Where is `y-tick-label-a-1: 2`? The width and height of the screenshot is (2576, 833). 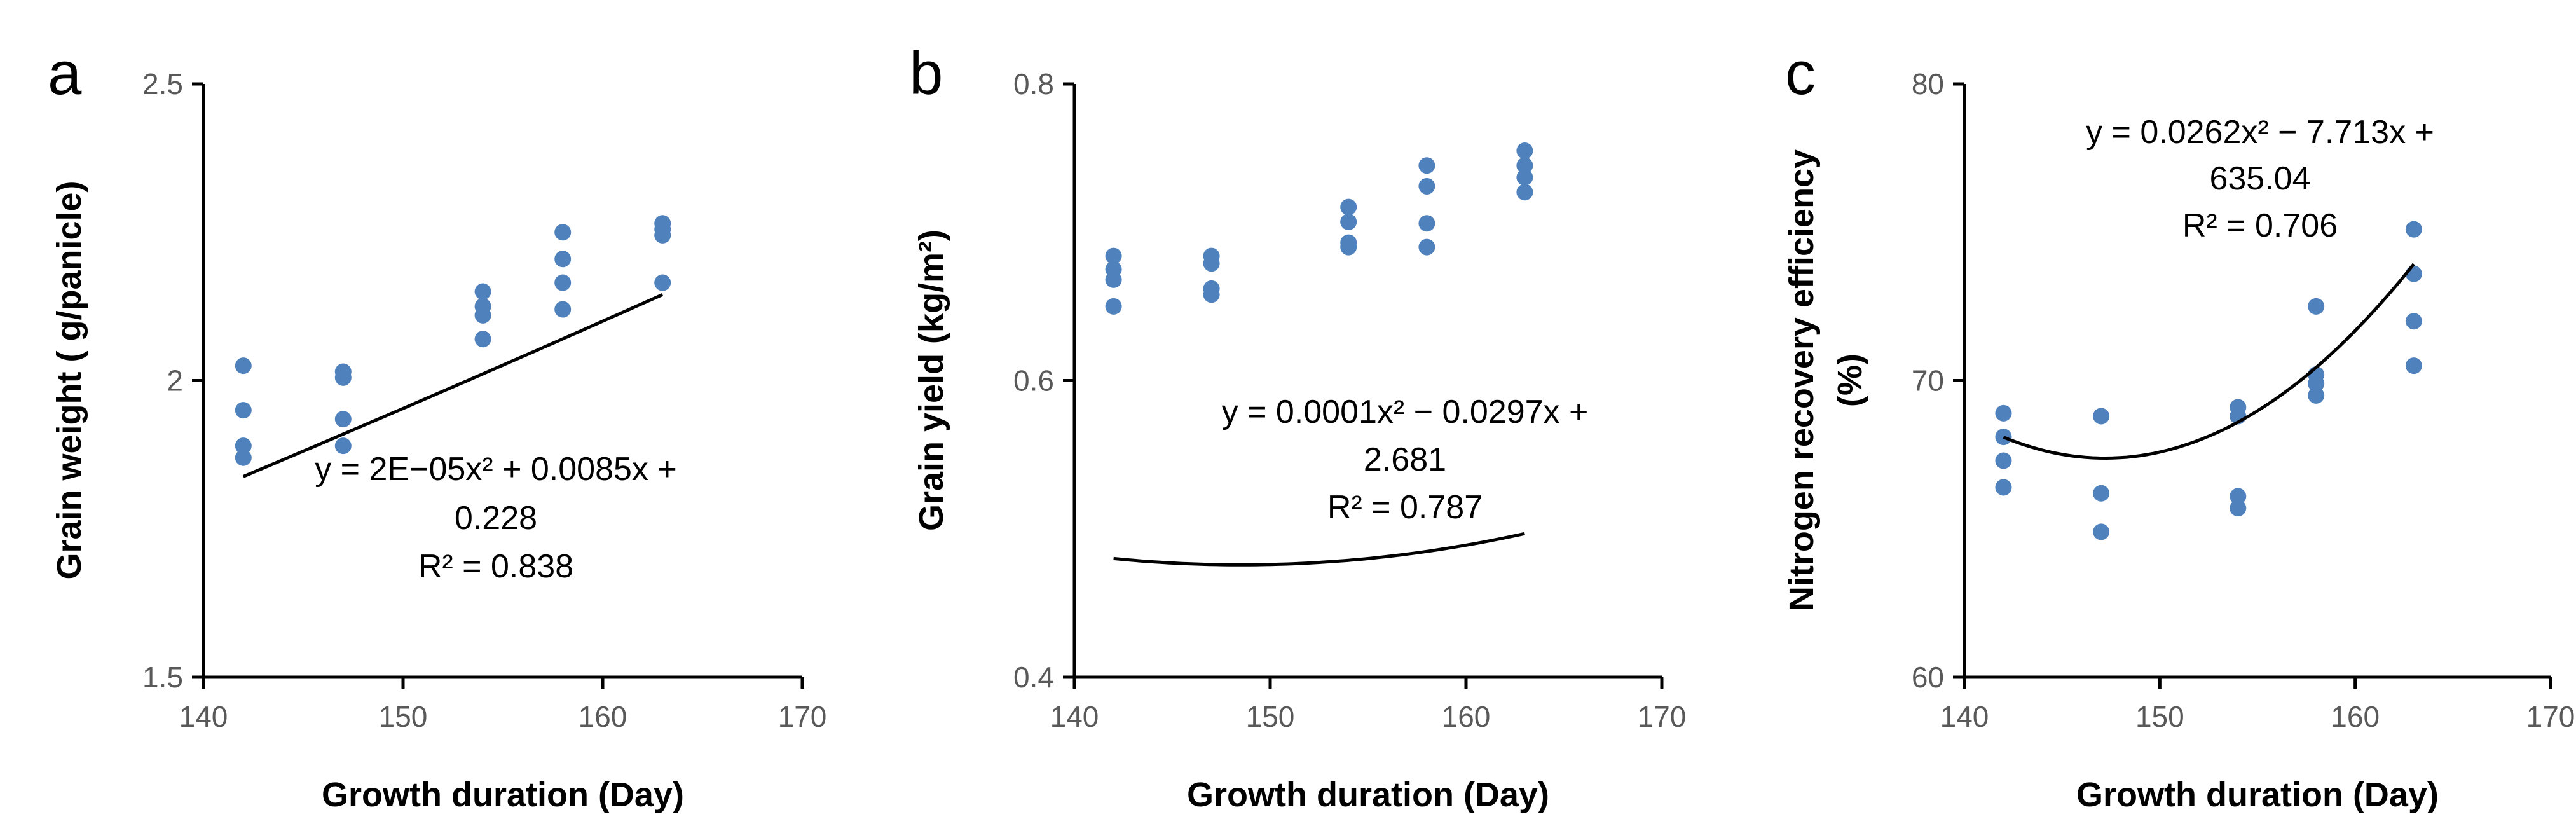
y-tick-label-a-1: 2 is located at coordinates (175, 380).